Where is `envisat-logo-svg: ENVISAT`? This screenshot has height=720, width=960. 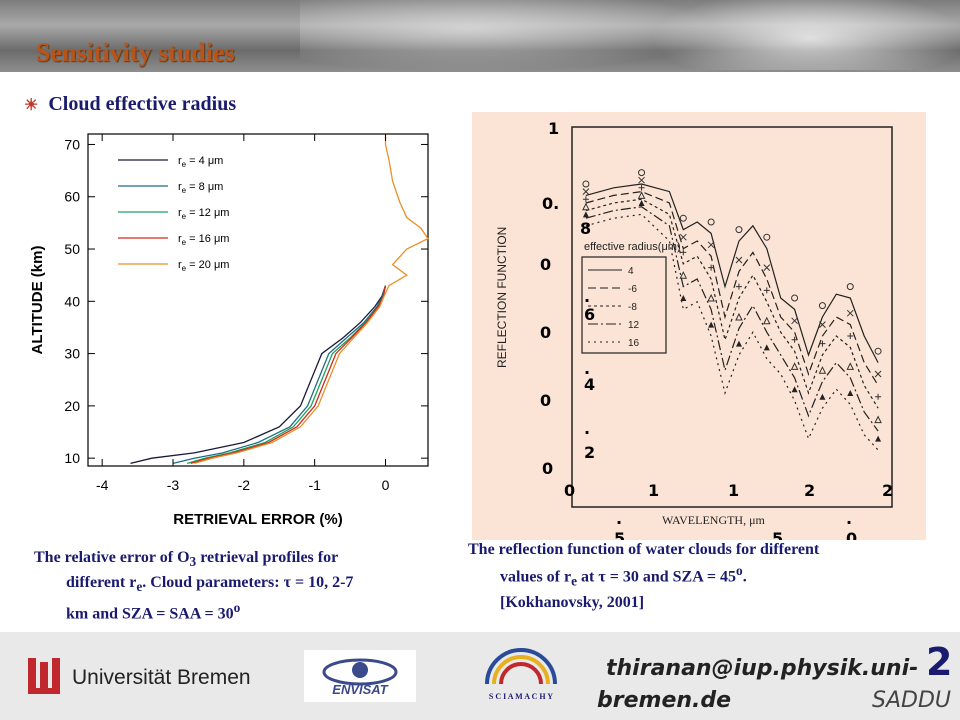
envisat-logo-svg: ENVISAT is located at coordinates (360, 677).